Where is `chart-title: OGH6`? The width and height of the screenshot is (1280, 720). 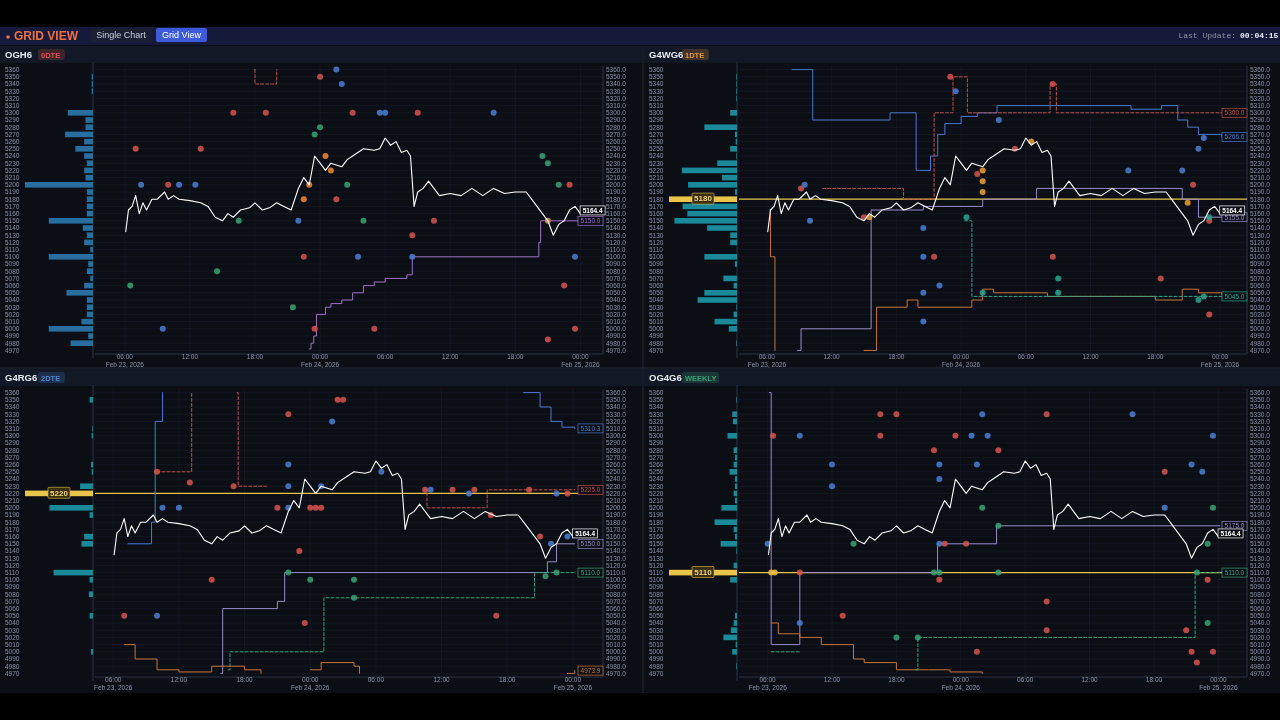
chart-title: OGH6 is located at coordinates (18, 54).